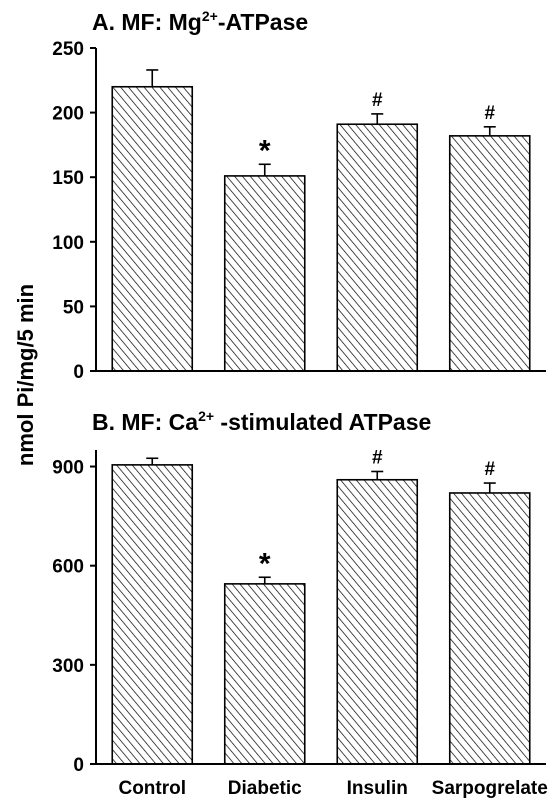 The image size is (550, 806). What do you see at coordinates (263, 22) in the screenshot?
I see `panel-a-title-rest: -ATPase` at bounding box center [263, 22].